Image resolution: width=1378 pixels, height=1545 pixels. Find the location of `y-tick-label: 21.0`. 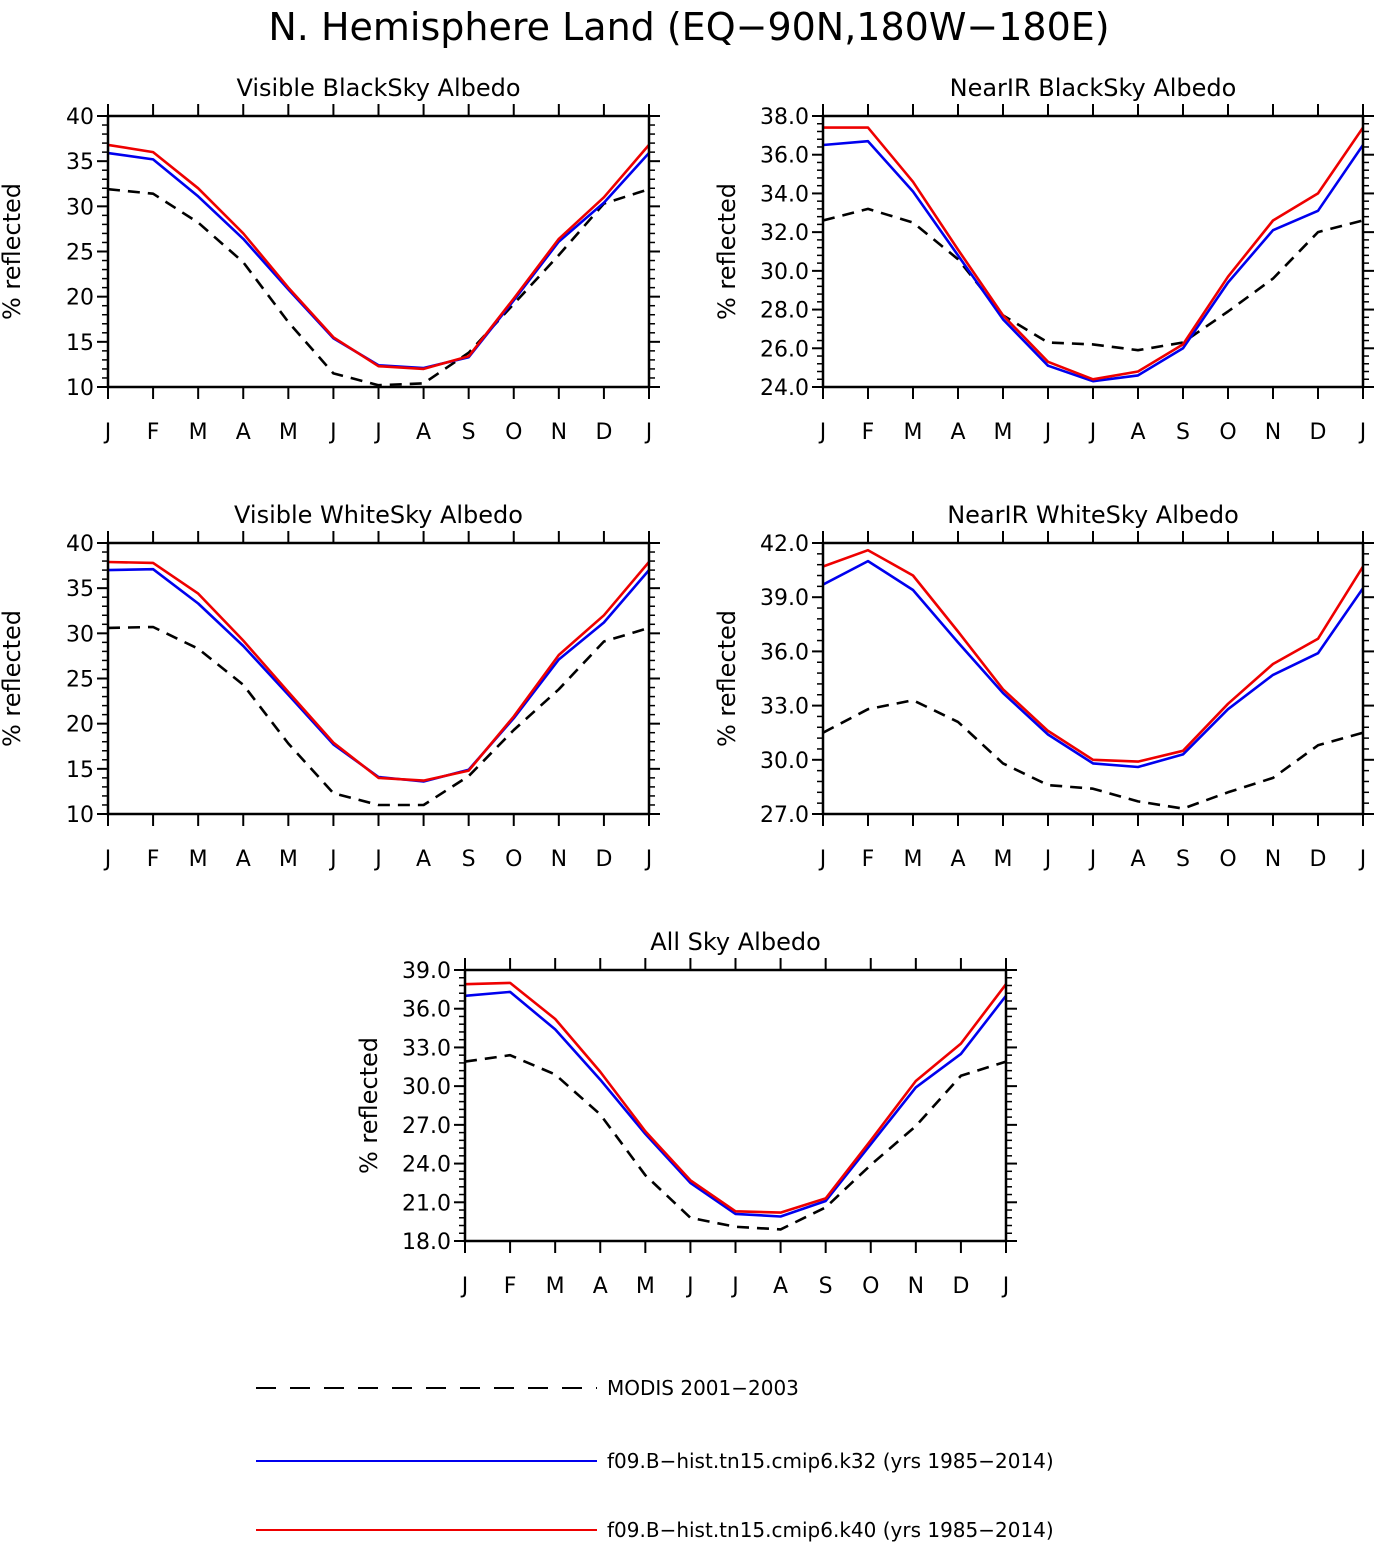

y-tick-label: 21.0 is located at coordinates (426, 1203).